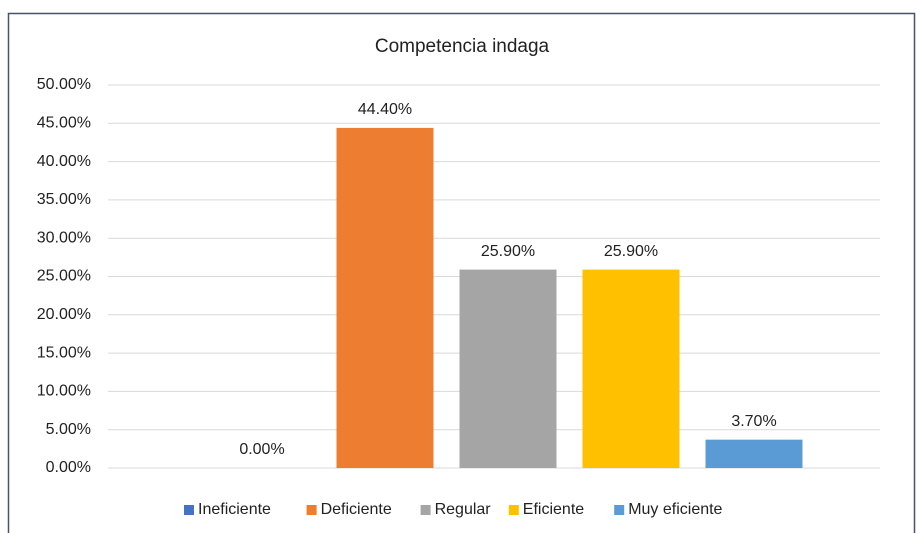  Describe the element at coordinates (64, 352) in the screenshot. I see `y-tick-label: 15.00%` at that location.